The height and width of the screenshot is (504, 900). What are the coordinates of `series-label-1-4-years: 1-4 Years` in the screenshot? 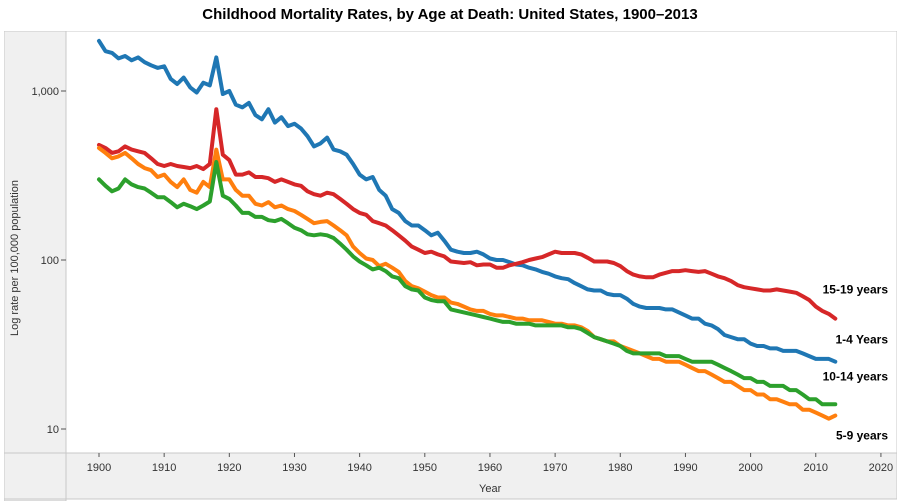 It's located at (862, 340).